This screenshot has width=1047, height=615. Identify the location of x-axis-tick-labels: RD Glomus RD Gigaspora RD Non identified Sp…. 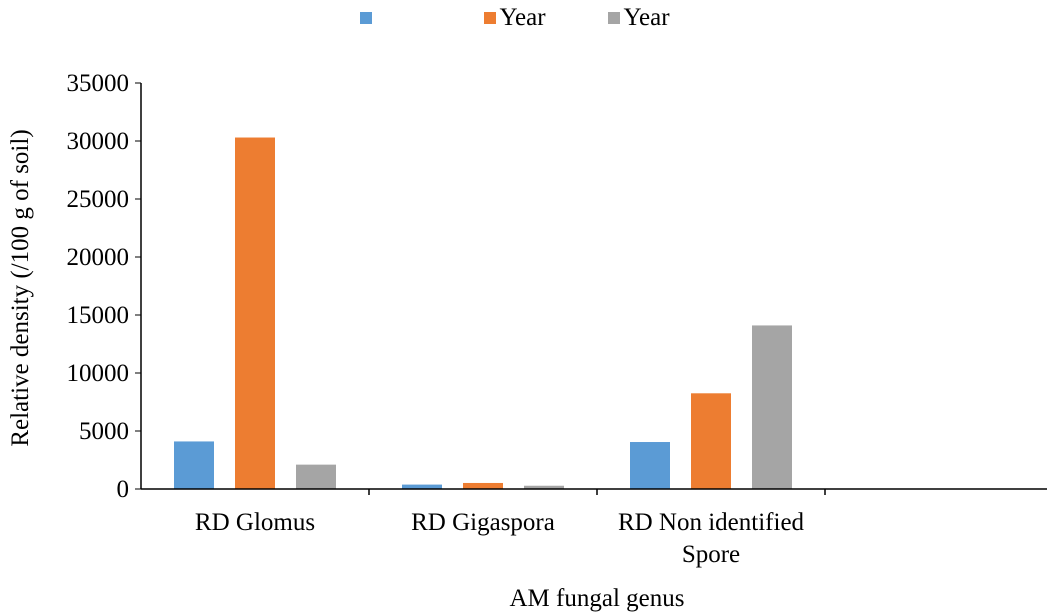
(500, 538).